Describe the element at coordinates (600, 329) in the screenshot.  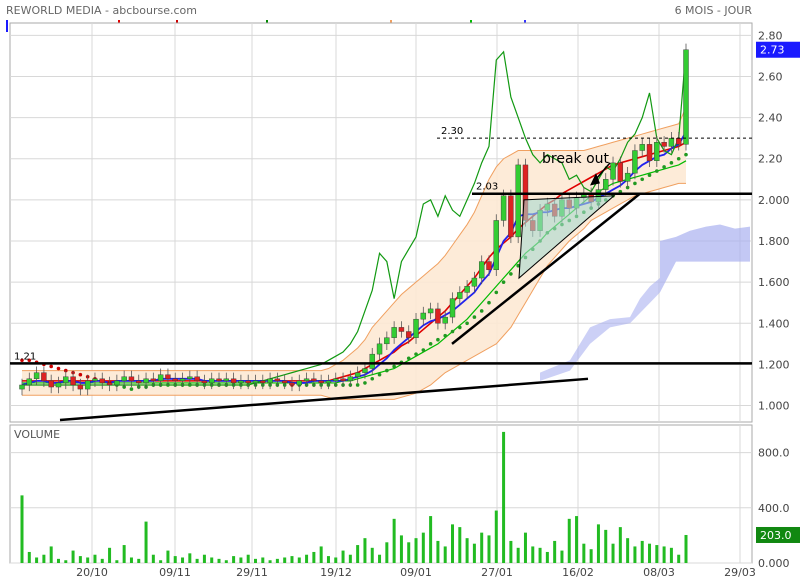
I see `ichimoku-cloud` at that location.